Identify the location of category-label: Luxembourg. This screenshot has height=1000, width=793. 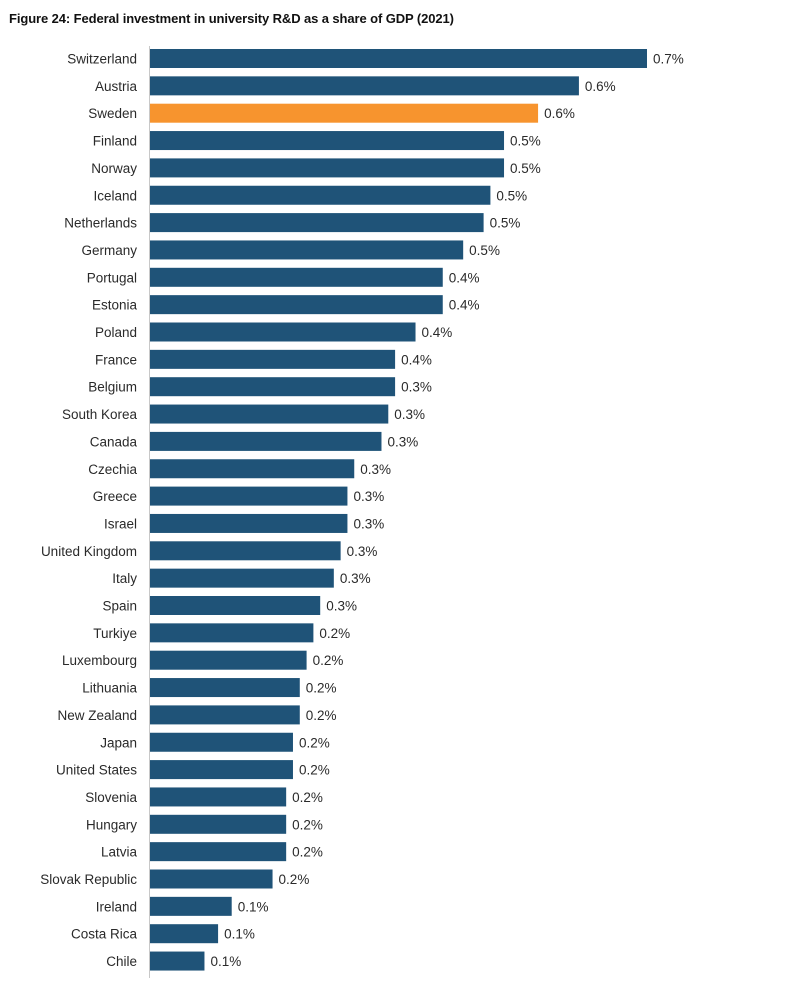
(99, 660).